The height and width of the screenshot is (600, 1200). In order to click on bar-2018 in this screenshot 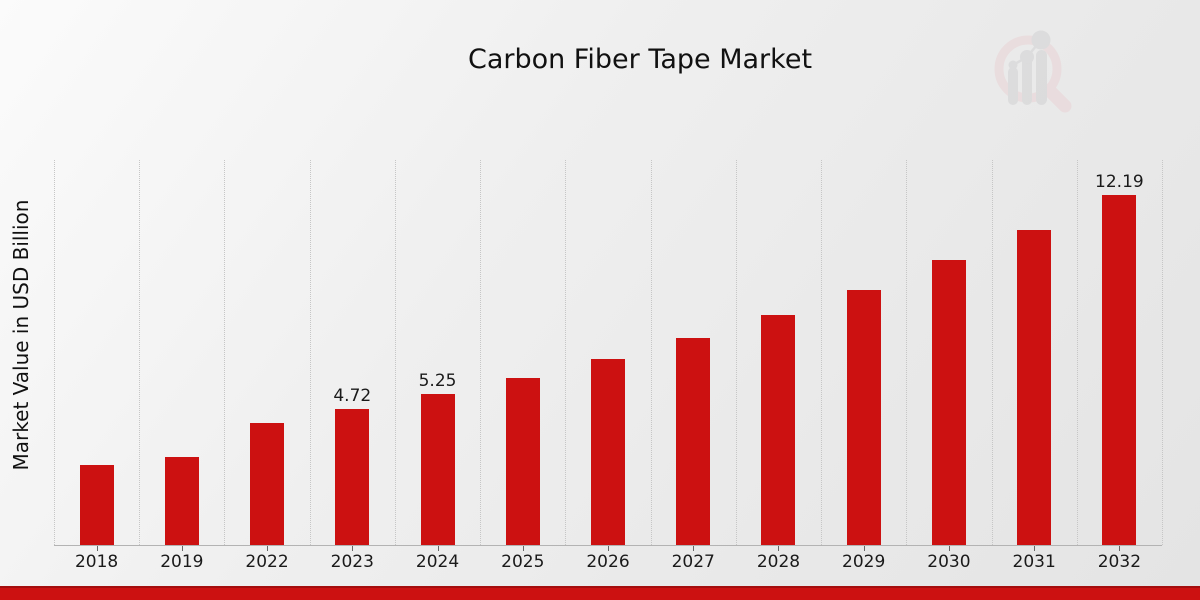, I will do `click(96, 505)`.